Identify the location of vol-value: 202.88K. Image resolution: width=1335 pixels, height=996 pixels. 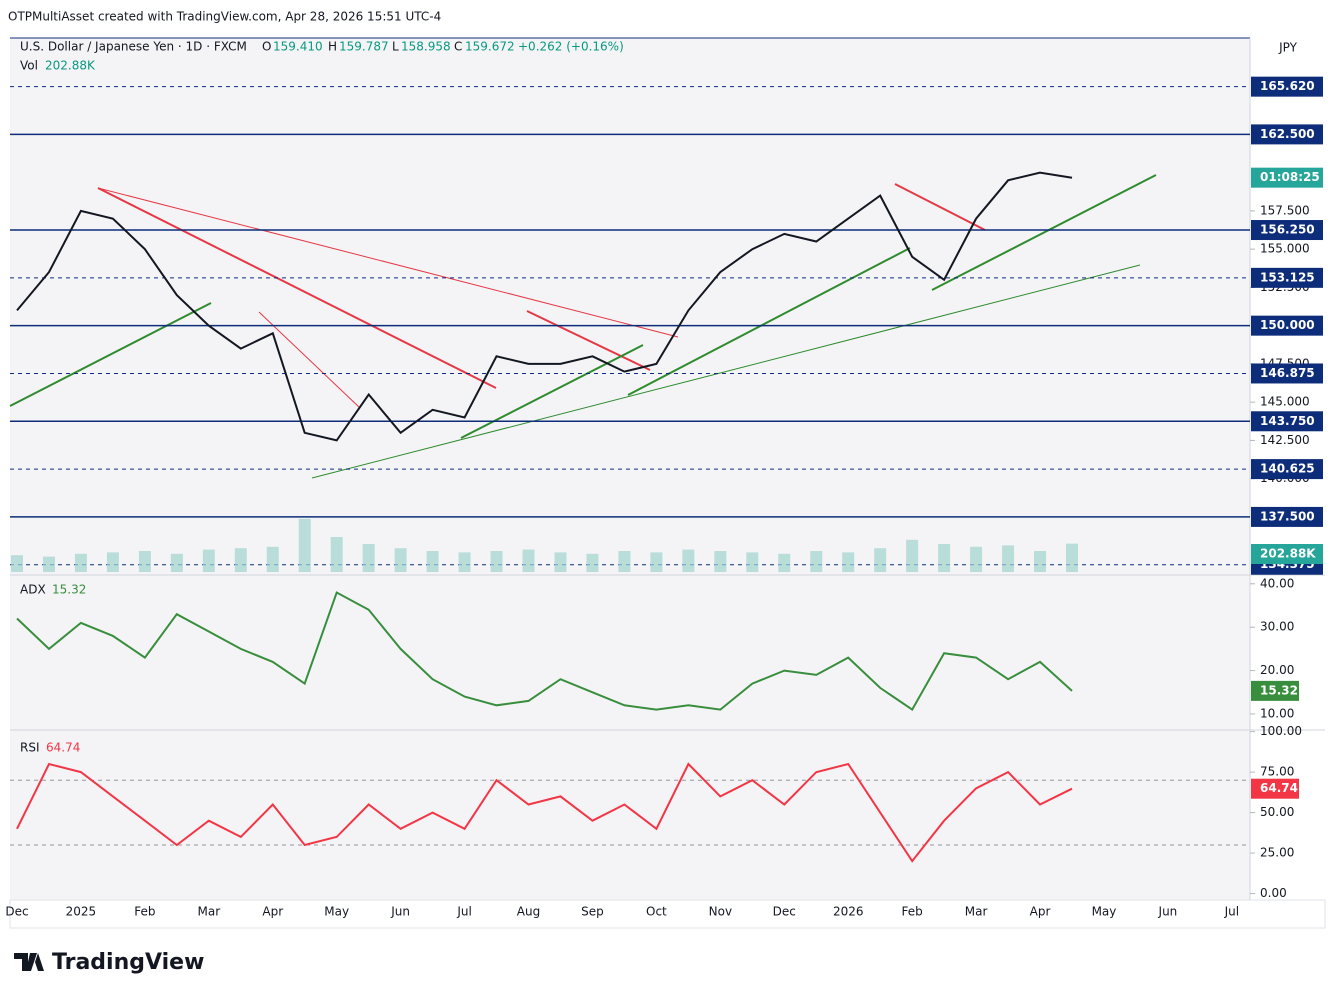
(70, 66).